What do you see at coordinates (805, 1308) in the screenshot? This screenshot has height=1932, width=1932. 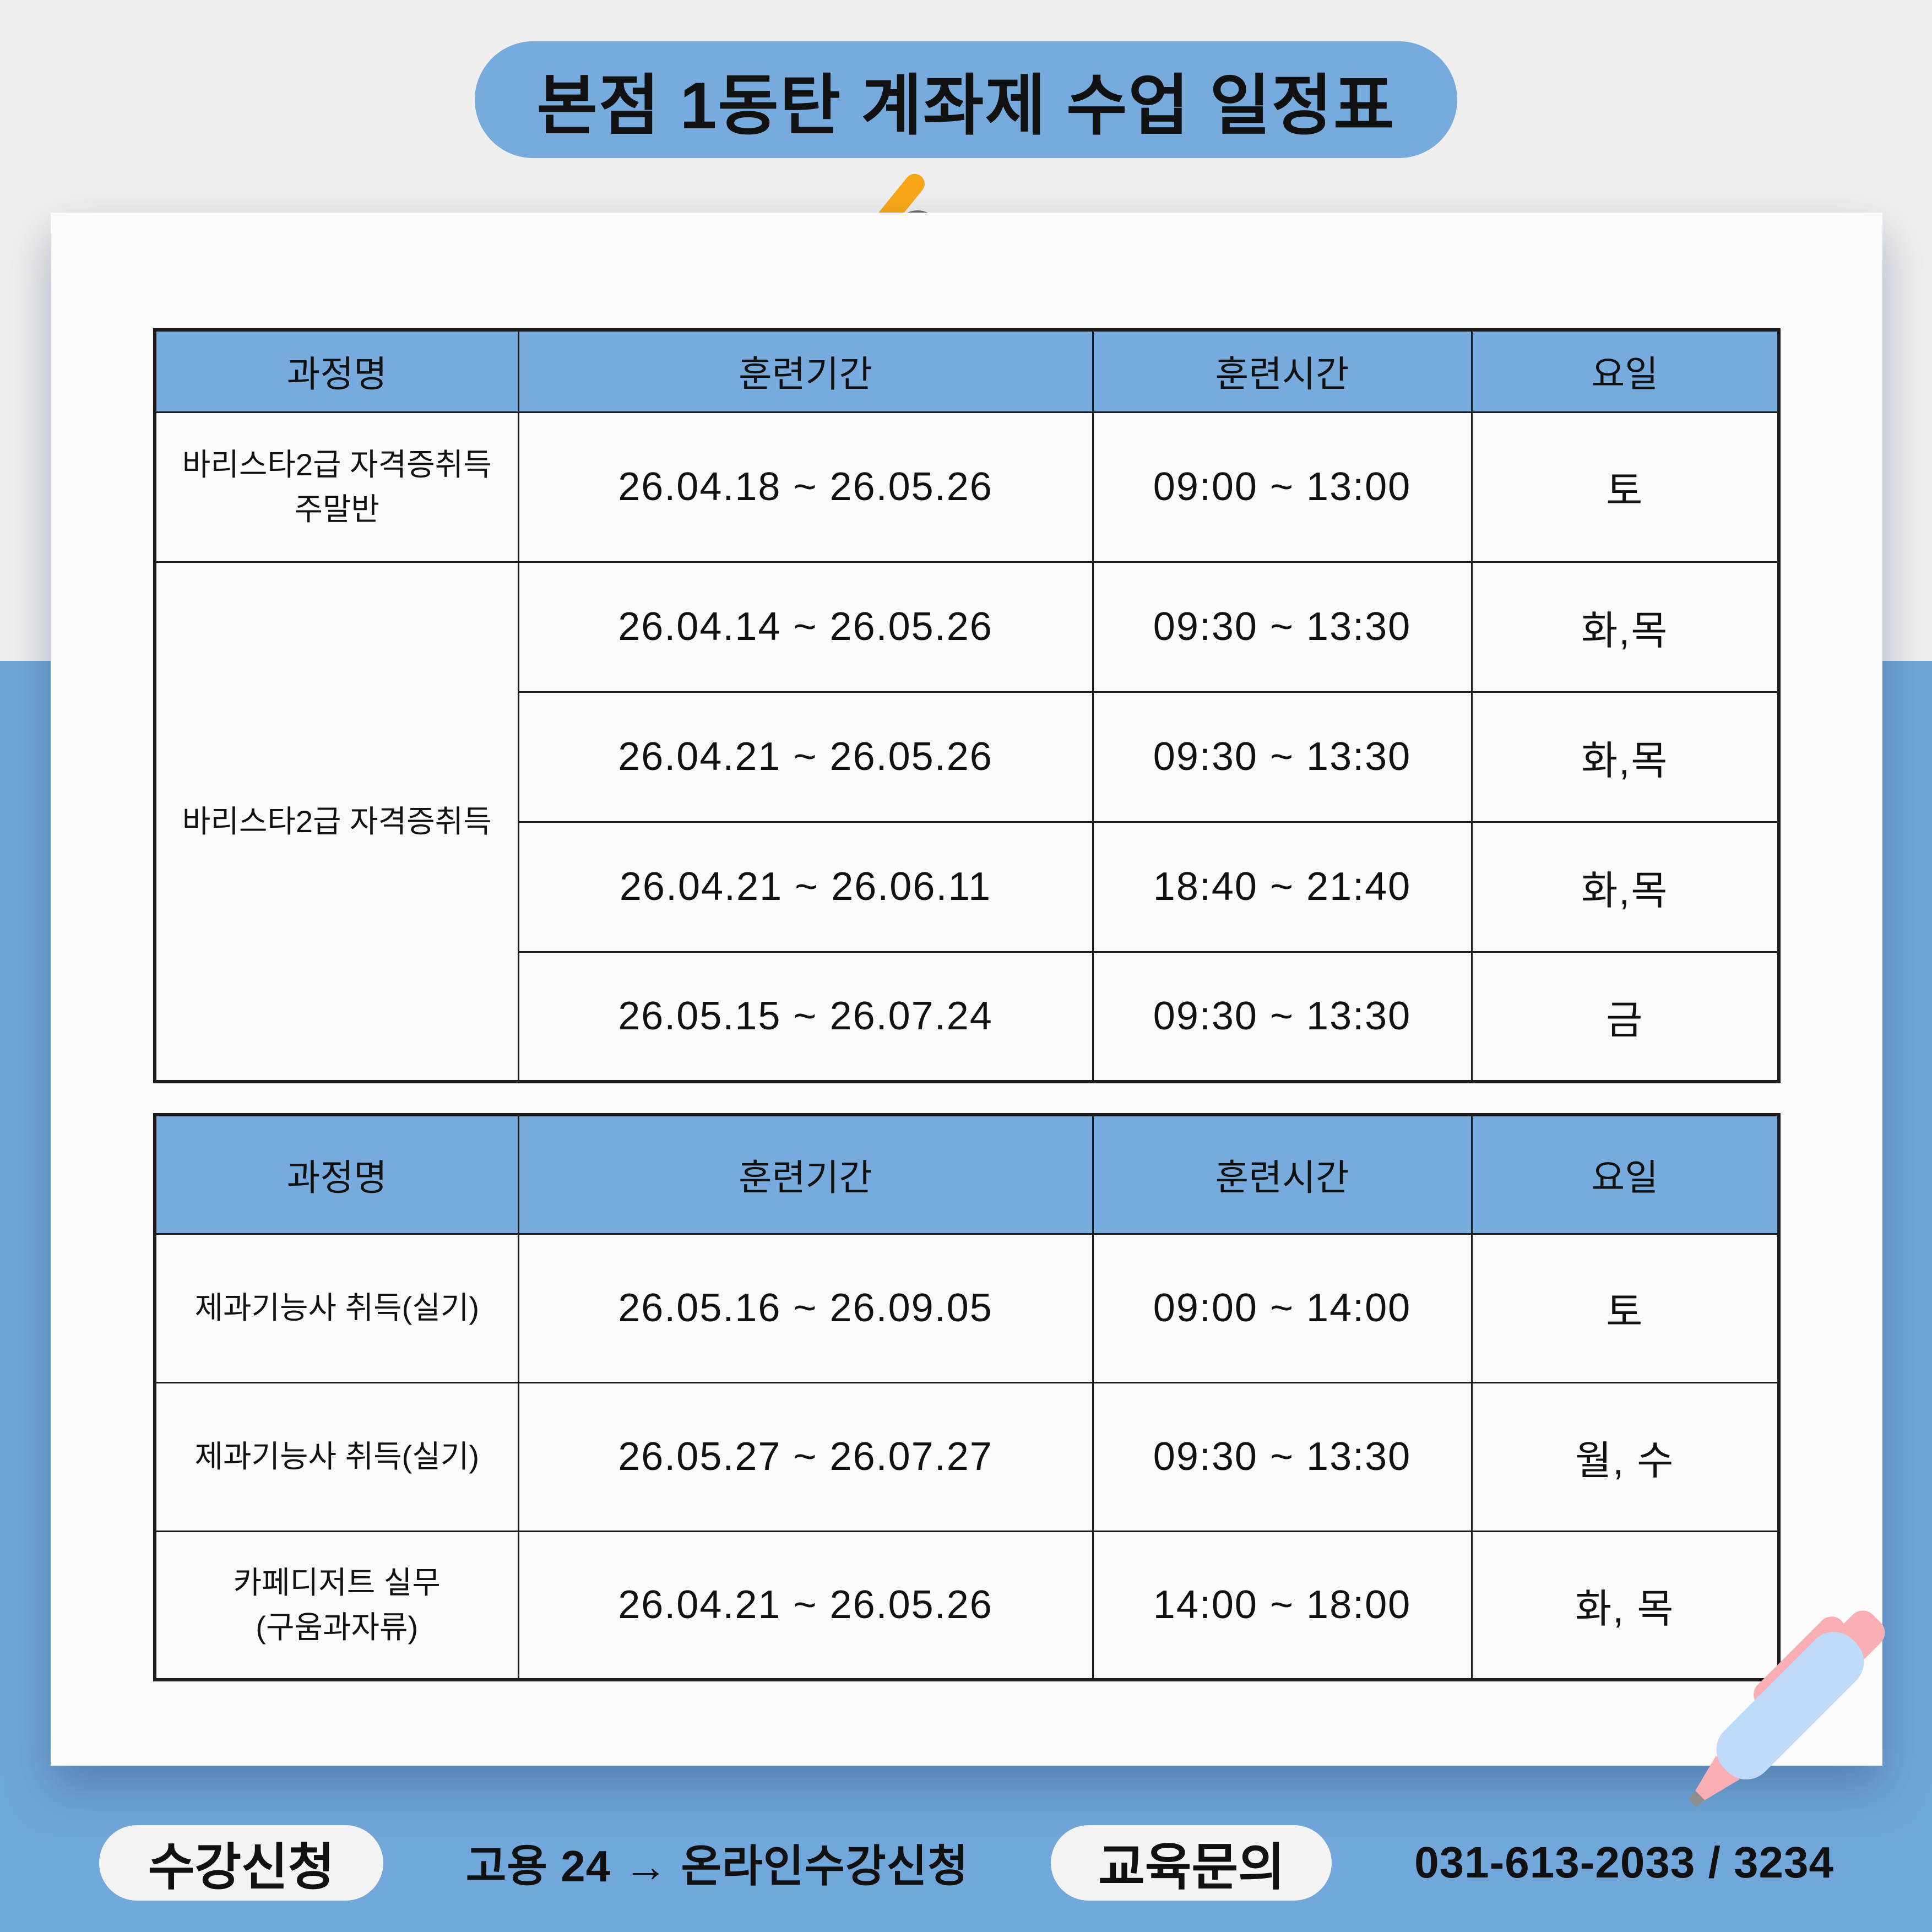 I see `training-period-cell: 26.05.16 ~ 26.09.05` at bounding box center [805, 1308].